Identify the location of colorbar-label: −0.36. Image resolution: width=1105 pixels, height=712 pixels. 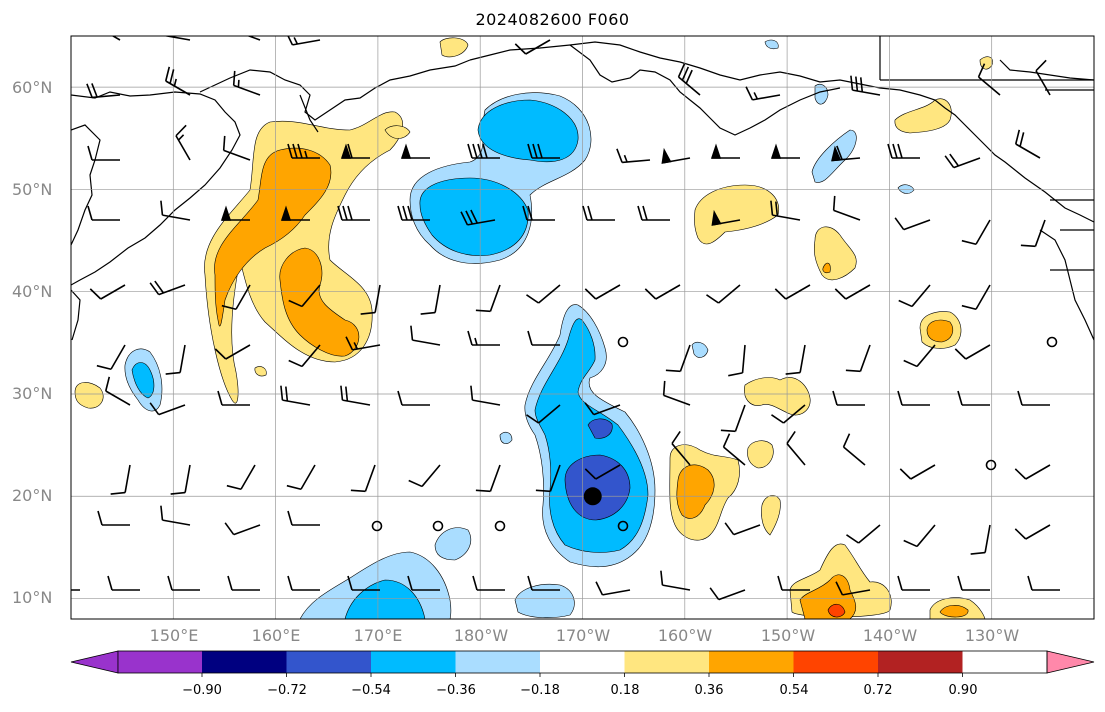
(456, 690).